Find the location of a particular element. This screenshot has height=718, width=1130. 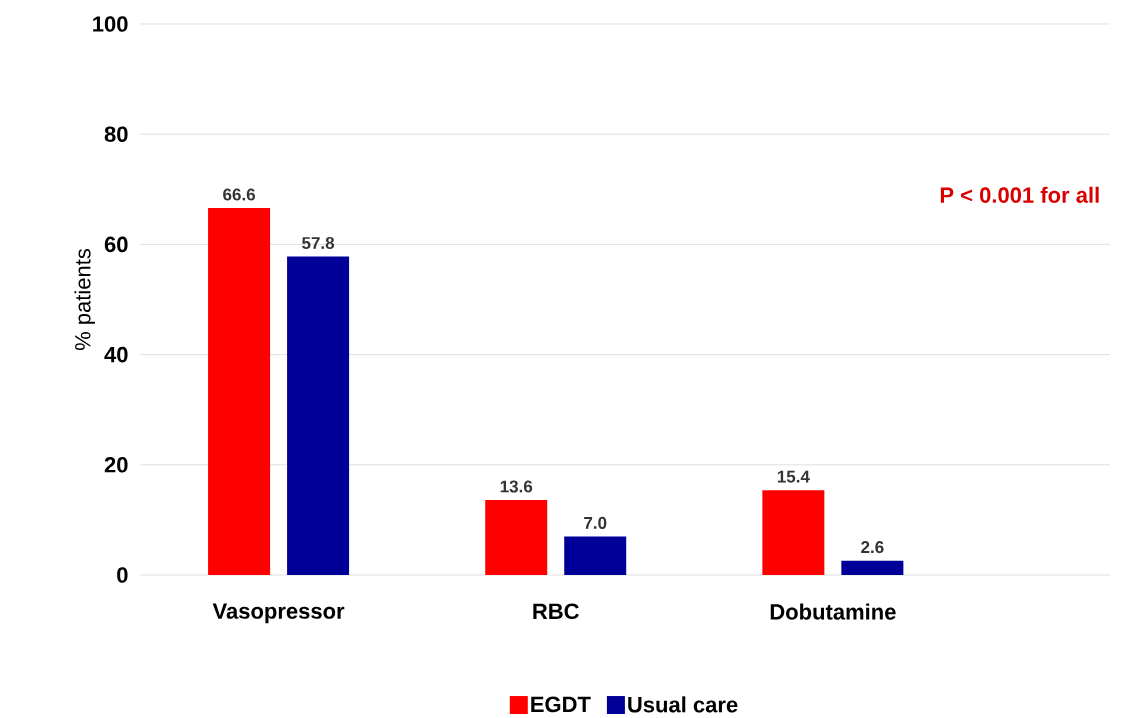

data-label: 2.6 is located at coordinates (872, 547).